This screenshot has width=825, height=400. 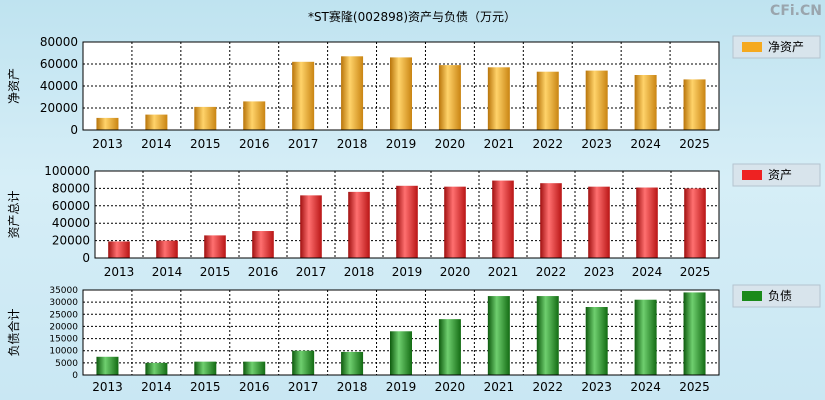 I want to click on legend-label: 资产, so click(x=780, y=175).